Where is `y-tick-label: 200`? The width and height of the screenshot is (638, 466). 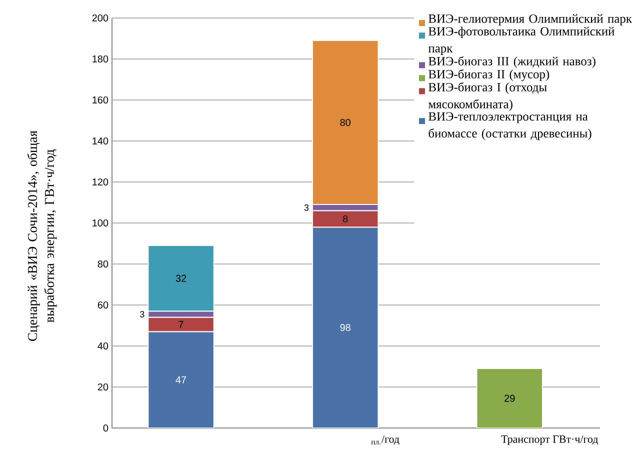 y-tick-label: 200 is located at coordinates (100, 18).